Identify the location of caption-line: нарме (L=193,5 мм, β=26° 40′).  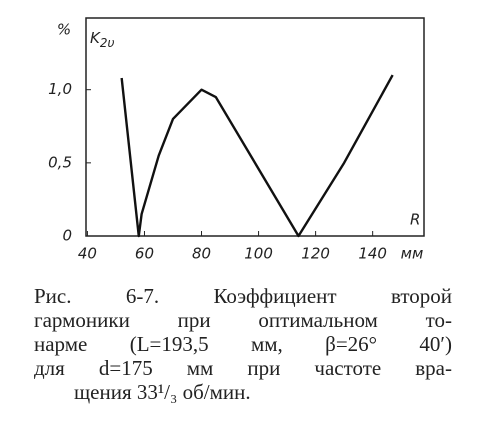
(243, 344).